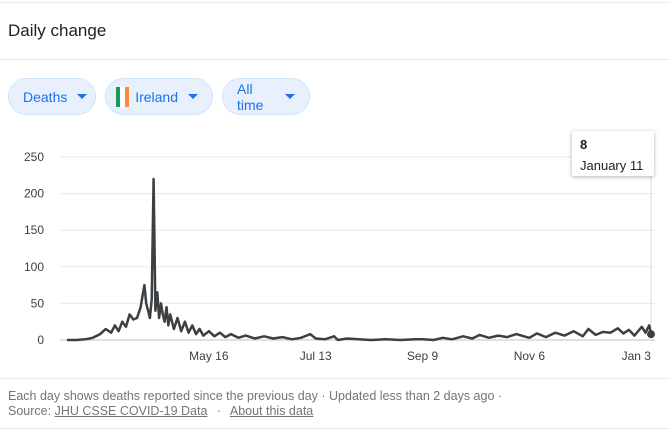  I want to click on metric-dropdown-label: Deaths, so click(45, 96).